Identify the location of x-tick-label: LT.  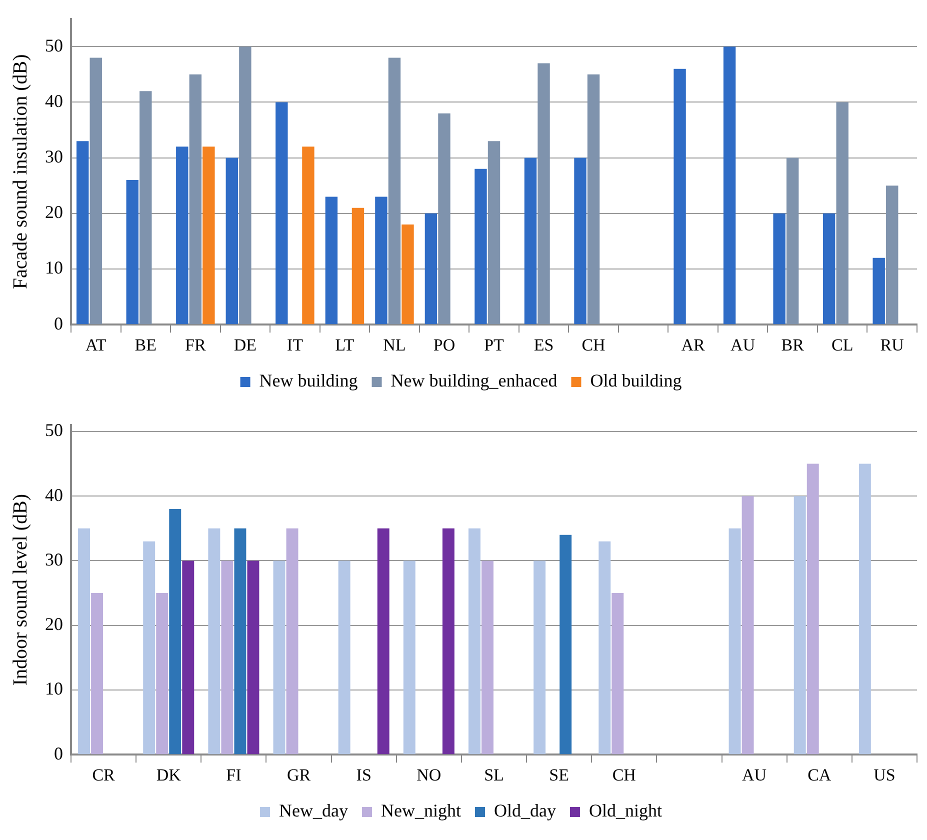
(345, 344).